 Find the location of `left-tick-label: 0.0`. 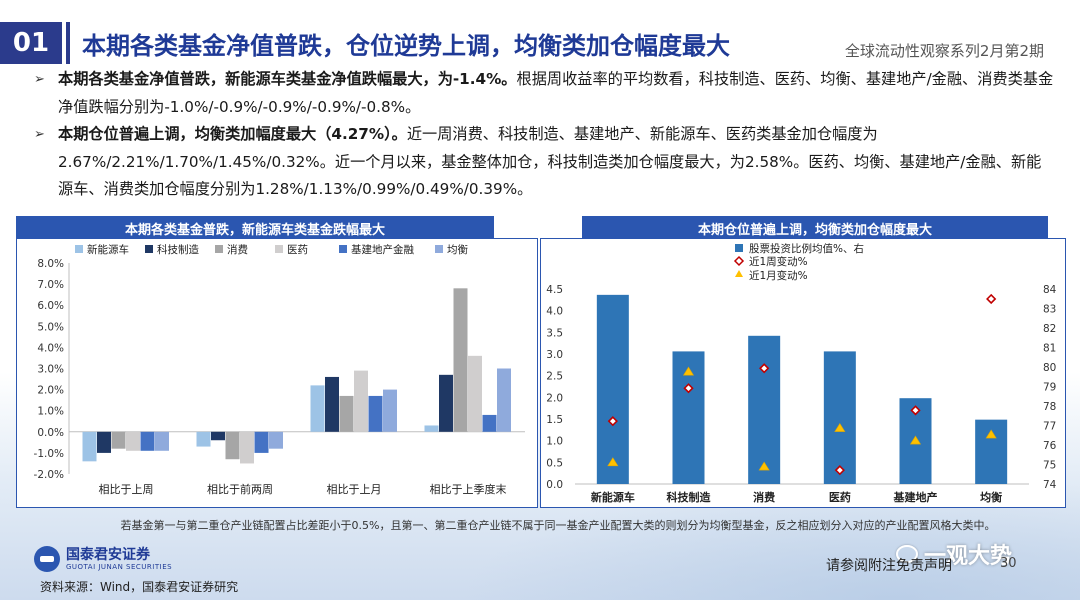

left-tick-label: 0.0 is located at coordinates (554, 485).